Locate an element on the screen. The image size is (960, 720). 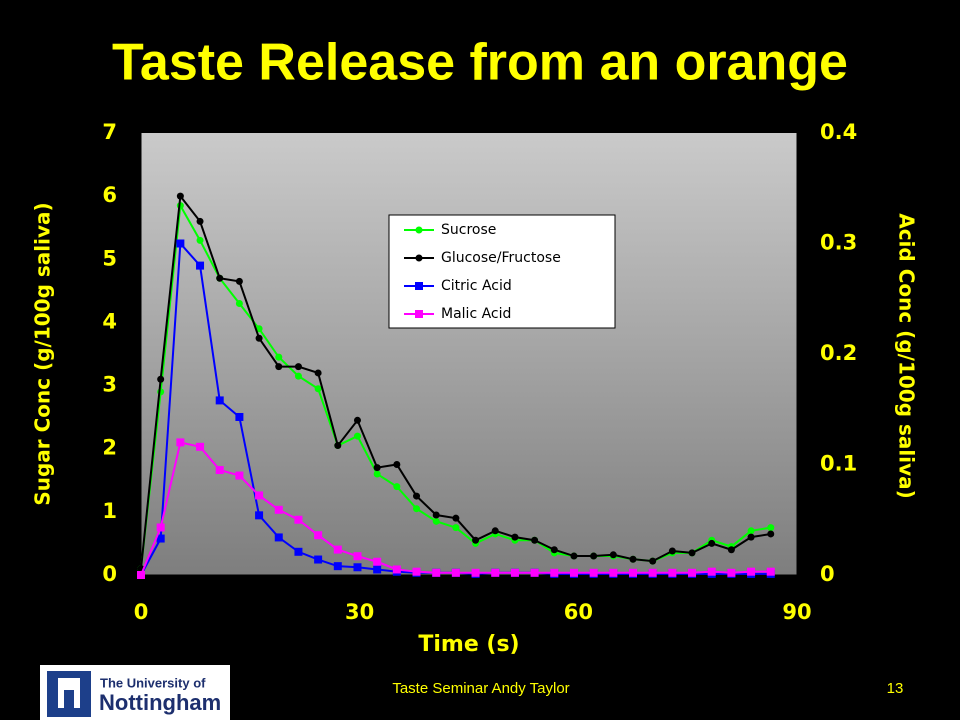
x-tick-label: 30 is located at coordinates (359, 612).